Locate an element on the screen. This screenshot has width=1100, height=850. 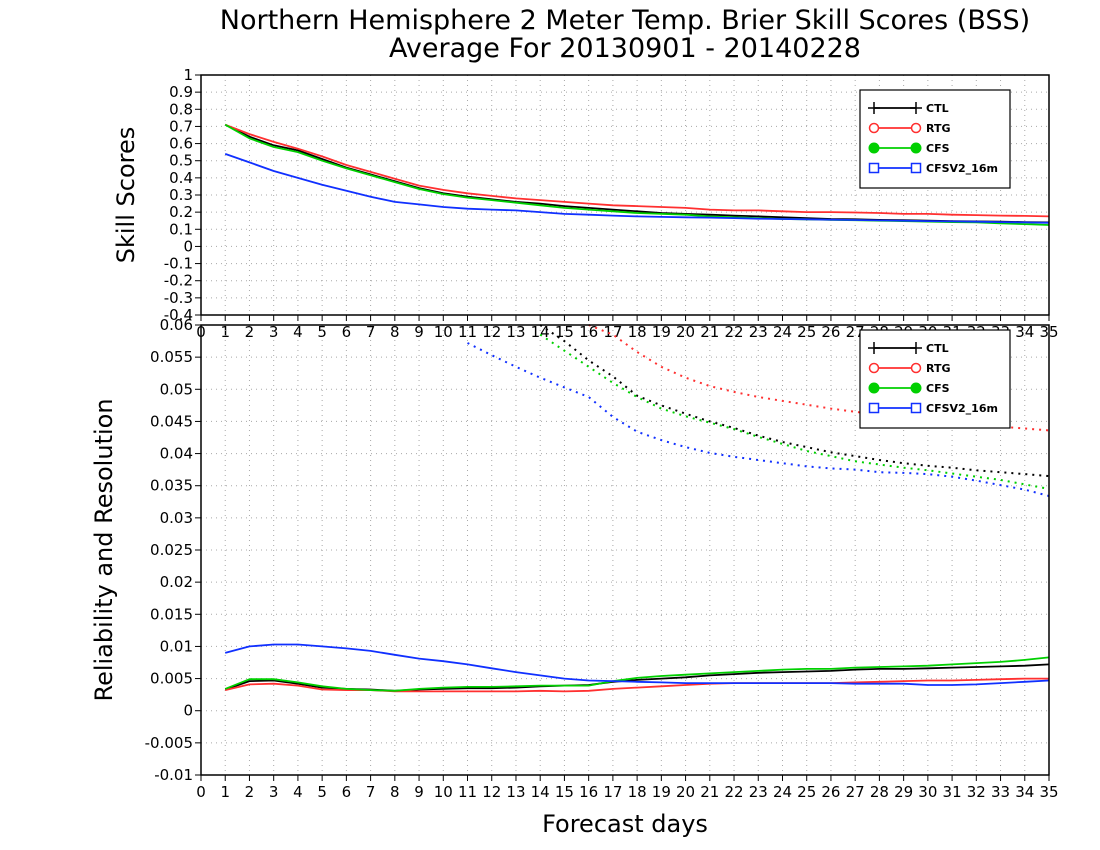
series-cfs-reliability-line is located at coordinates (637, 674).